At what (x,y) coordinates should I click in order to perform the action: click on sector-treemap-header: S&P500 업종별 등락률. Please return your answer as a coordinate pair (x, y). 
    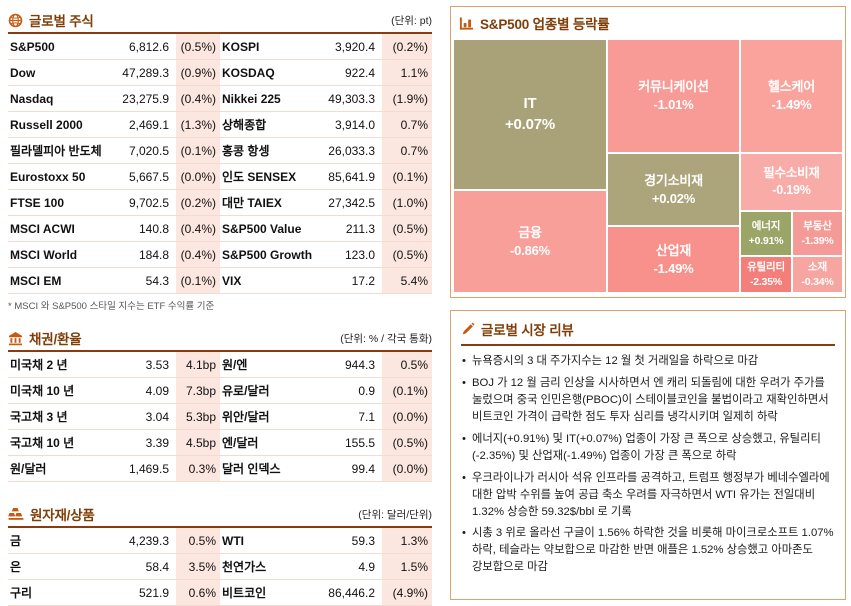
    Looking at the image, I should click on (648, 25).